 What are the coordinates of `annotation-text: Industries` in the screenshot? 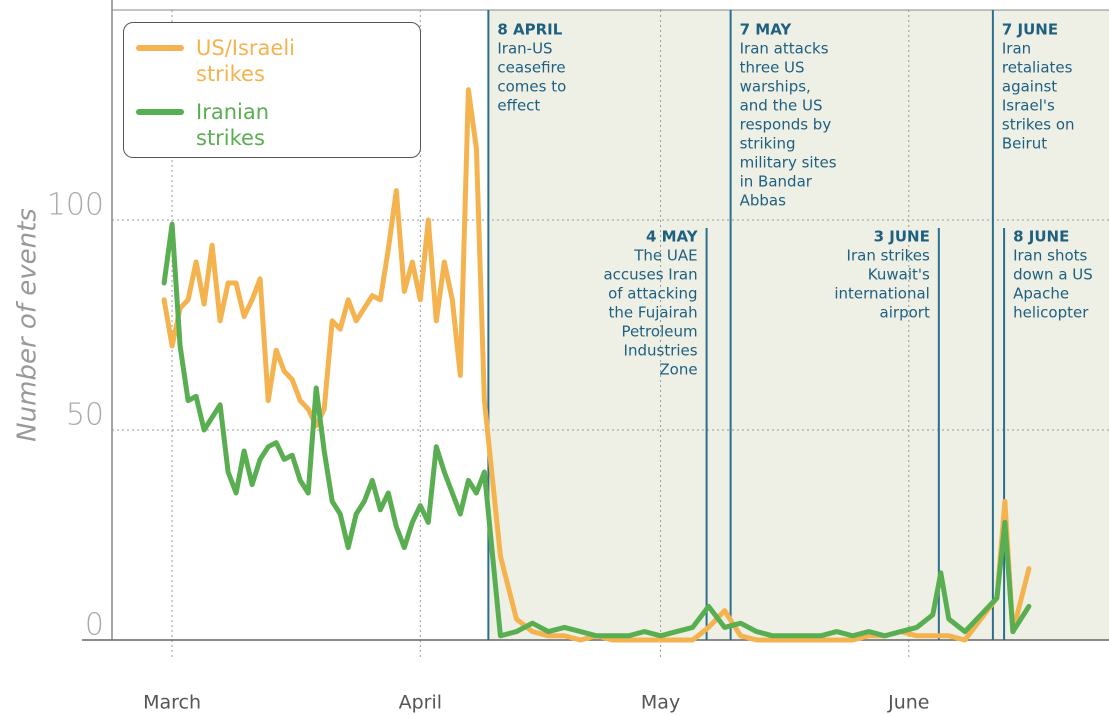 It's located at (661, 351).